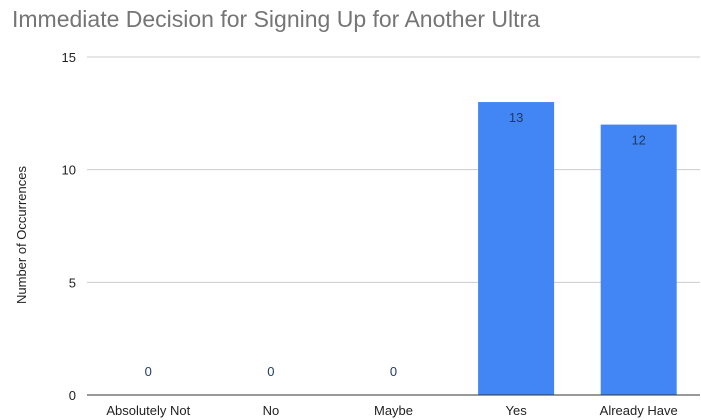  Describe the element at coordinates (148, 410) in the screenshot. I see `x-tick-label: Absolutely Not` at that location.